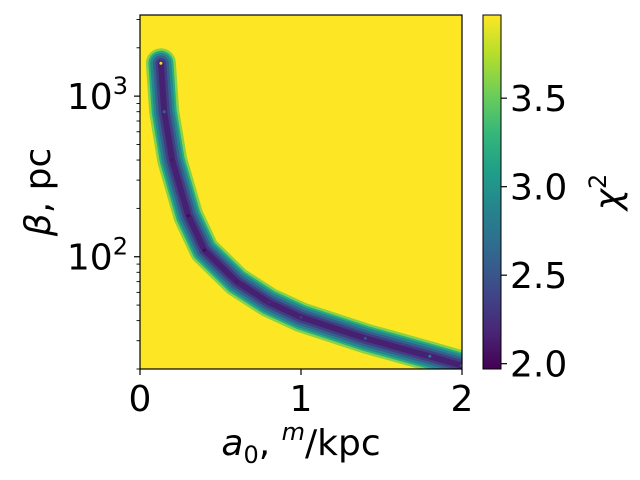 Image resolution: width=640 pixels, height=480 pixels. Describe the element at coordinates (462, 399) in the screenshot. I see `x-tick-label: 2` at that location.